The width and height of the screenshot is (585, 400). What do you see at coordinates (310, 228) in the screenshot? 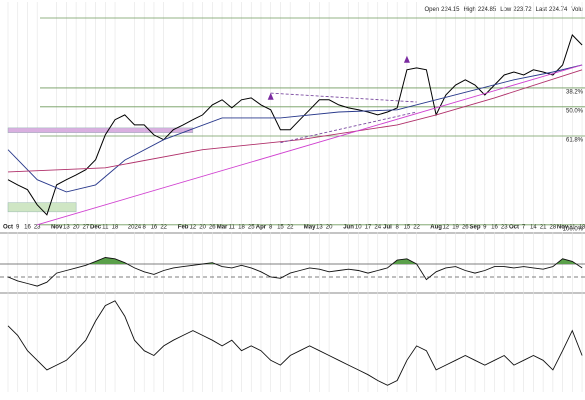
I see `x-tick-label: May` at bounding box center [310, 228].